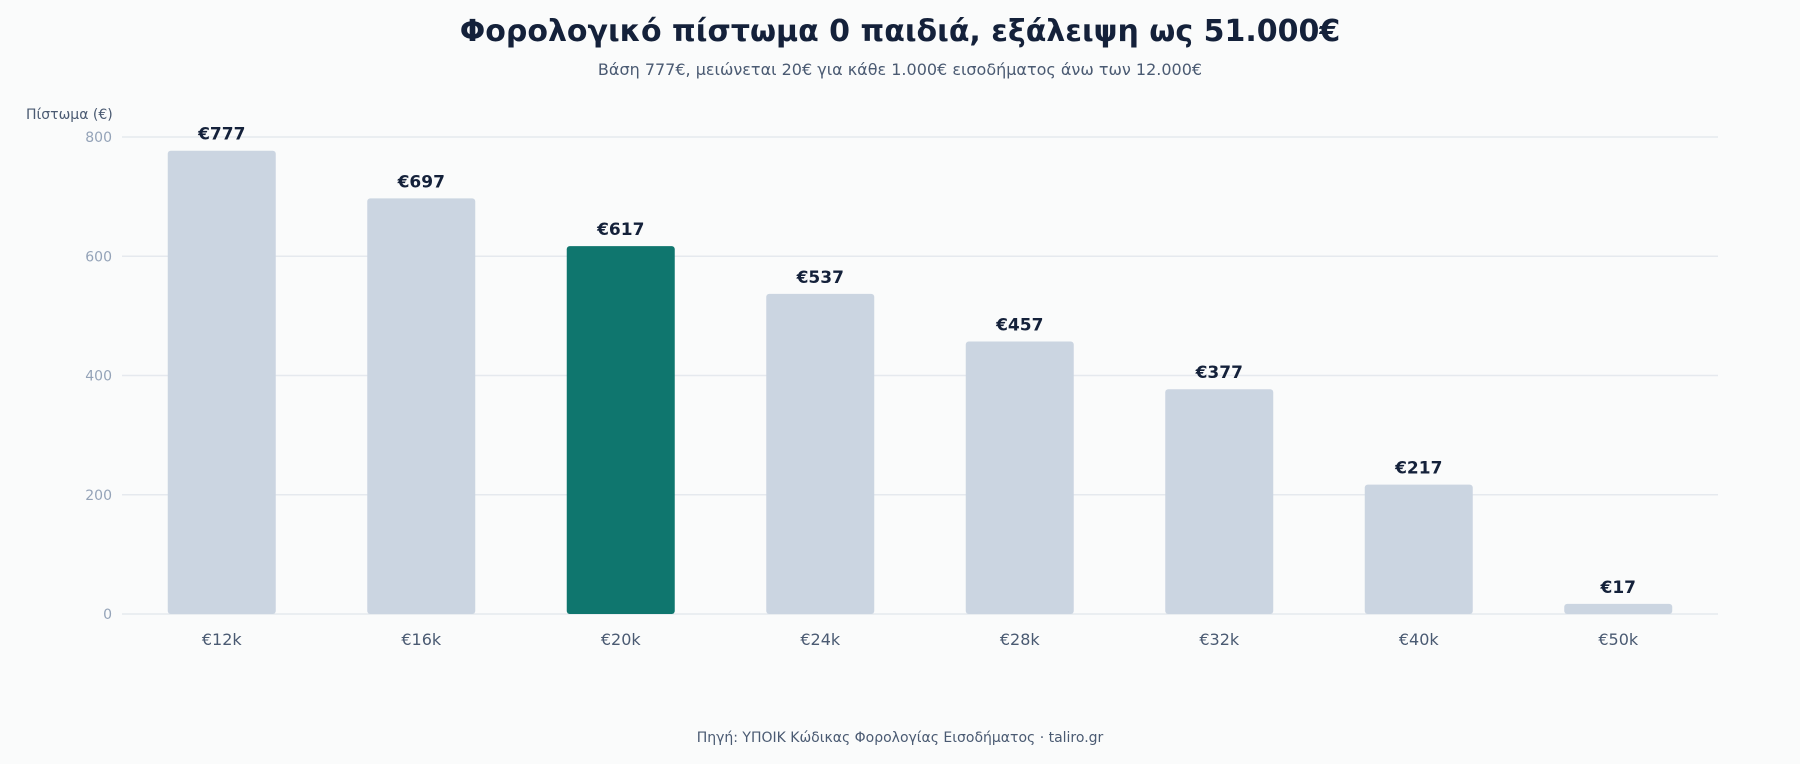  Describe the element at coordinates (98, 138) in the screenshot. I see `y-tick-label: 800` at that location.